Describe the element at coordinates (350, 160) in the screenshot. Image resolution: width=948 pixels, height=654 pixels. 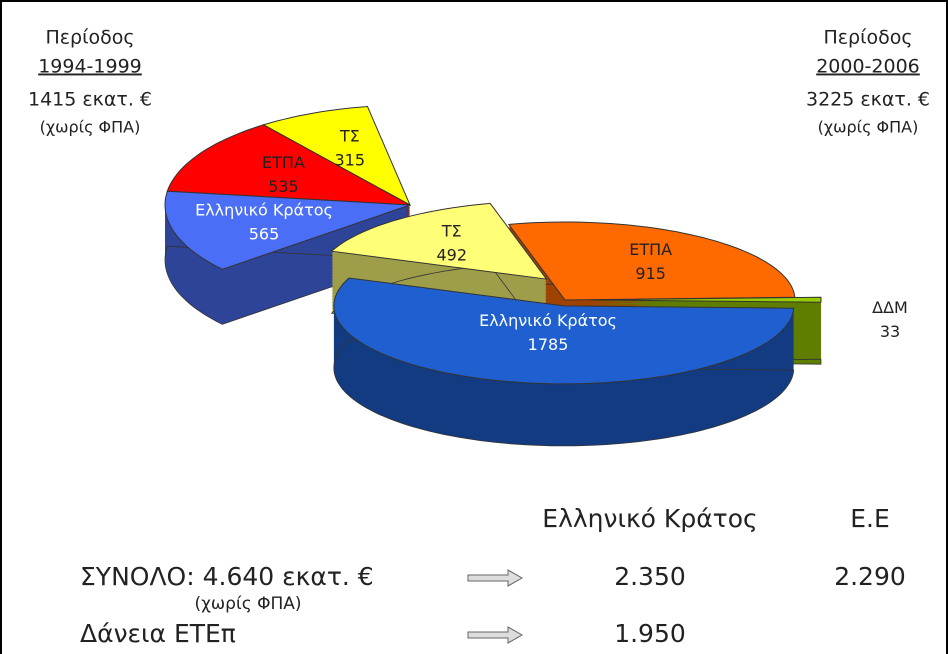
I see `slice-value: 315` at that location.